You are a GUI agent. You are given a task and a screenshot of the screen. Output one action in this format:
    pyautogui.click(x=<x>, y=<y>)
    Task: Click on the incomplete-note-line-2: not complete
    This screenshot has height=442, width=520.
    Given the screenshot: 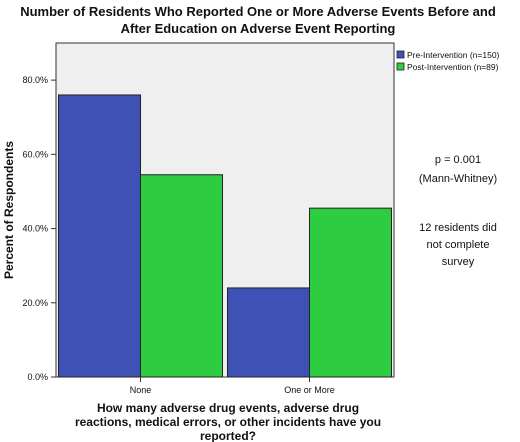 What is the action you would take?
    pyautogui.click(x=458, y=245)
    